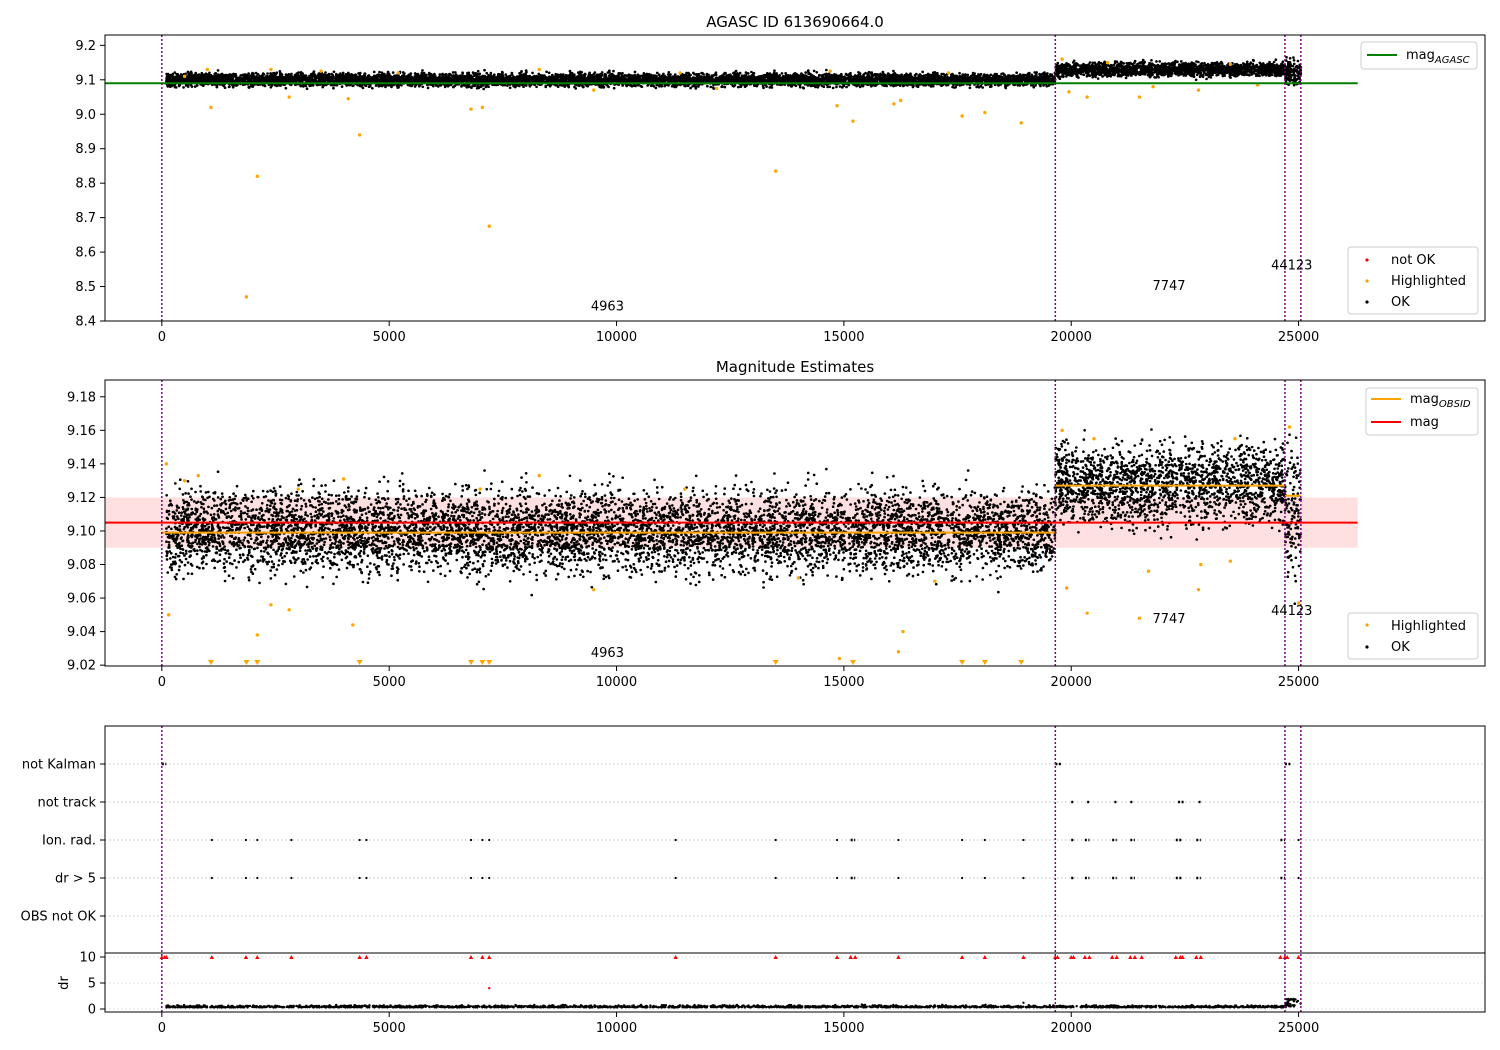  What do you see at coordinates (85, 184) in the screenshot?
I see `y-tick-label: 8.8` at bounding box center [85, 184].